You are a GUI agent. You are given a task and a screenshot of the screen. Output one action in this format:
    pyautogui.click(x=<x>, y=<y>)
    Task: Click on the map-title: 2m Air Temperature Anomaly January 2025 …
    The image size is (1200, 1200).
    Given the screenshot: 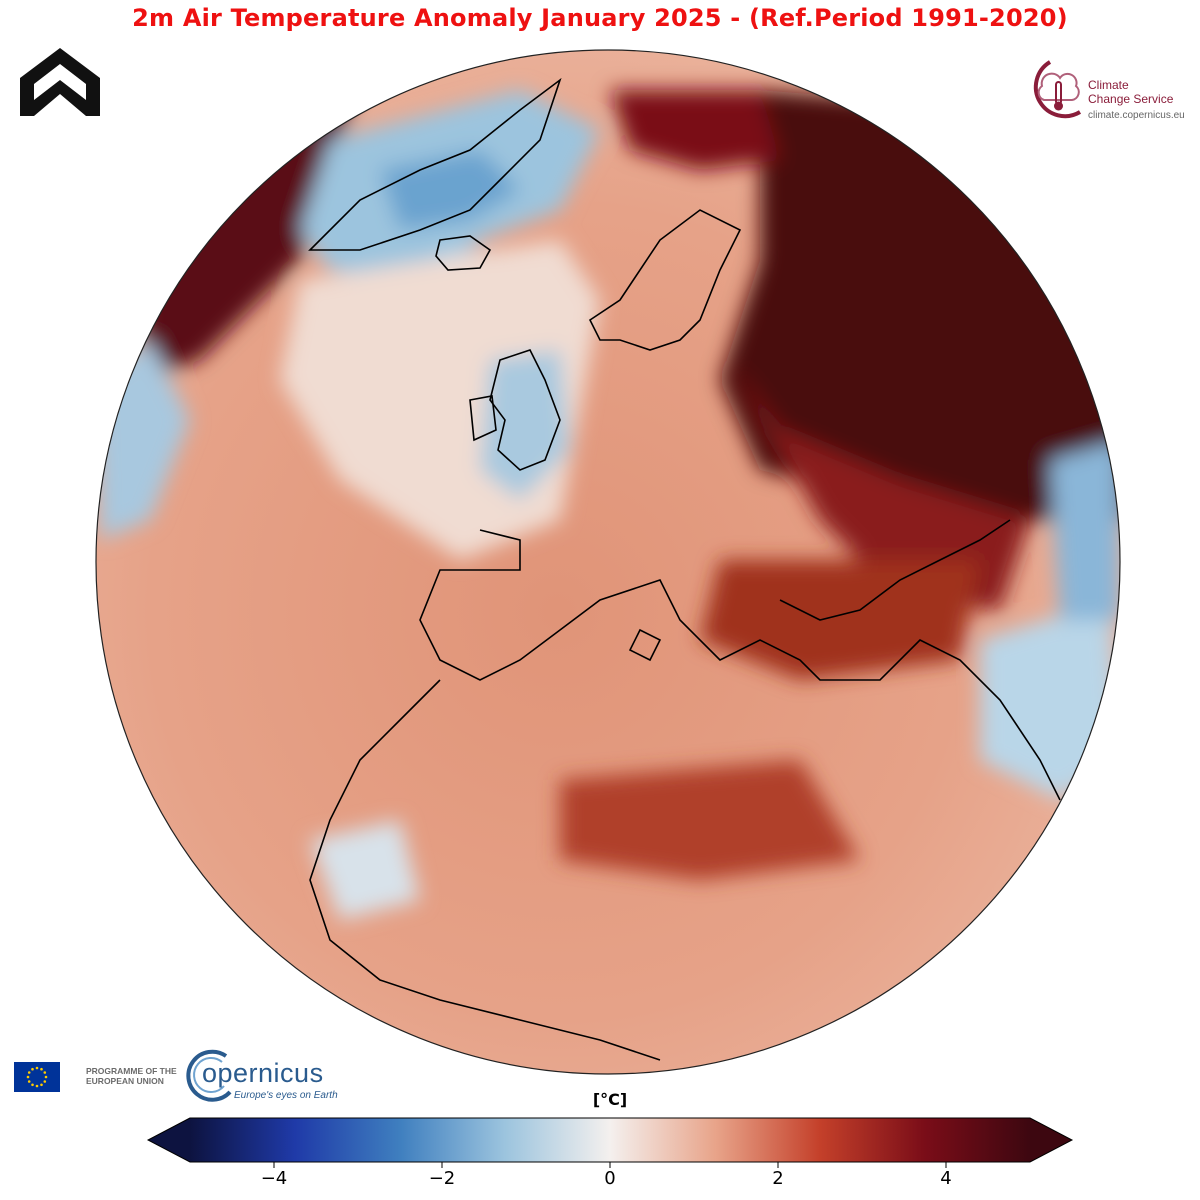 What is the action you would take?
    pyautogui.click(x=600, y=18)
    